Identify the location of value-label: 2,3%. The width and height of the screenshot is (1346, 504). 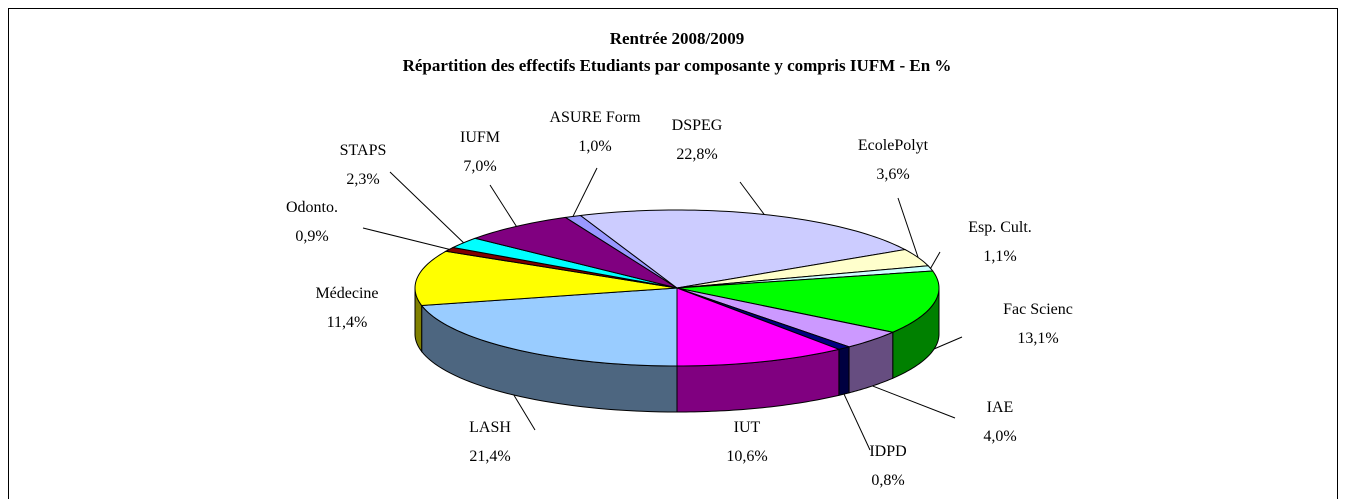
(362, 179).